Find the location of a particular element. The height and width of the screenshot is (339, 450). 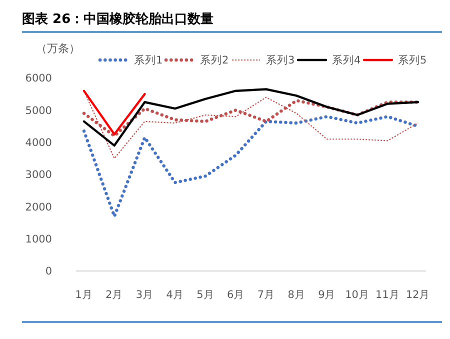

y-tick-label: 2000 is located at coordinates (38, 207).